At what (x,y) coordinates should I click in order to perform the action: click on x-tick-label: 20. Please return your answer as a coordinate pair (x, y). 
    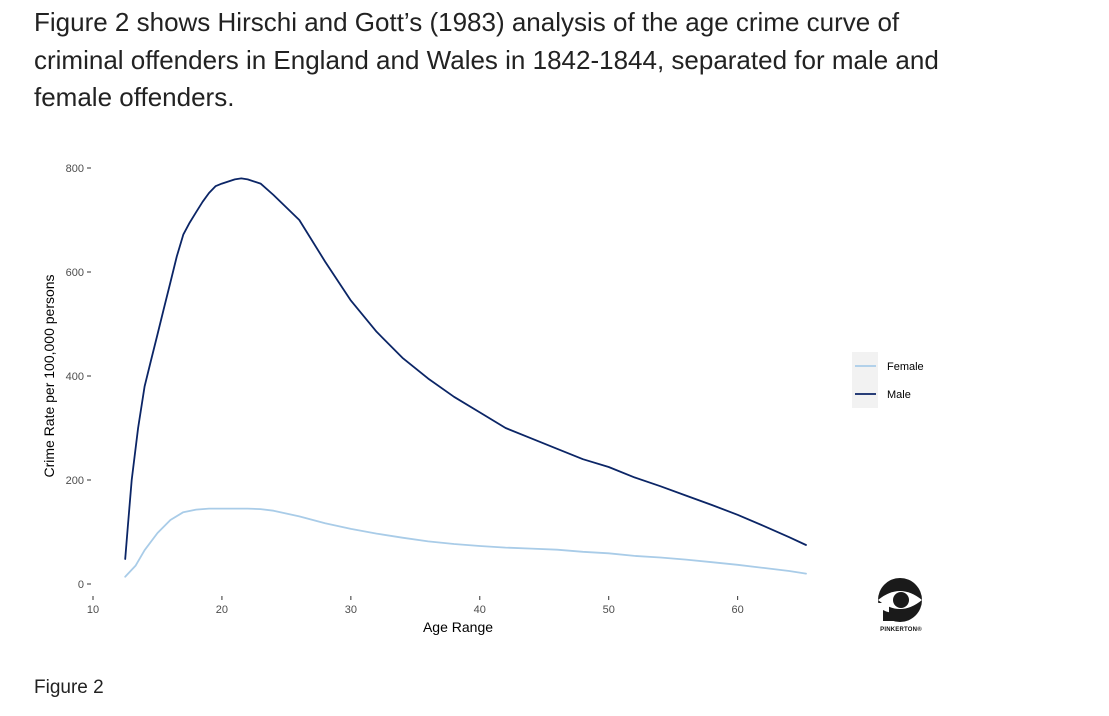
    Looking at the image, I should click on (222, 610).